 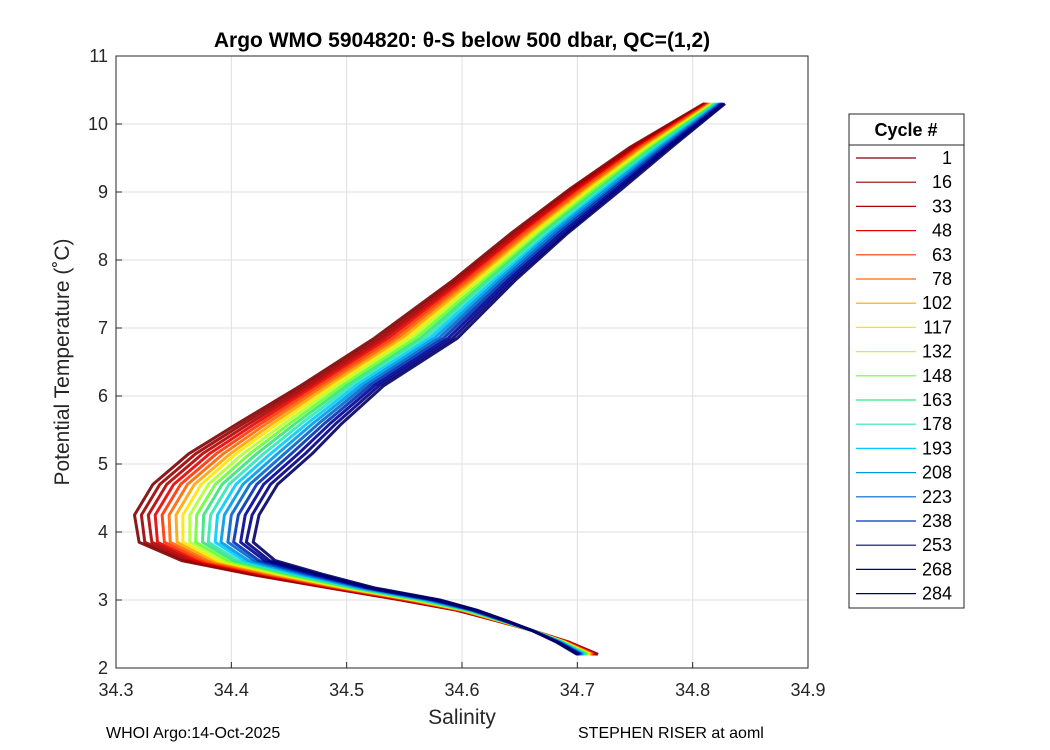 I want to click on footer-right: STEPHEN RISER at aoml, so click(x=671, y=733).